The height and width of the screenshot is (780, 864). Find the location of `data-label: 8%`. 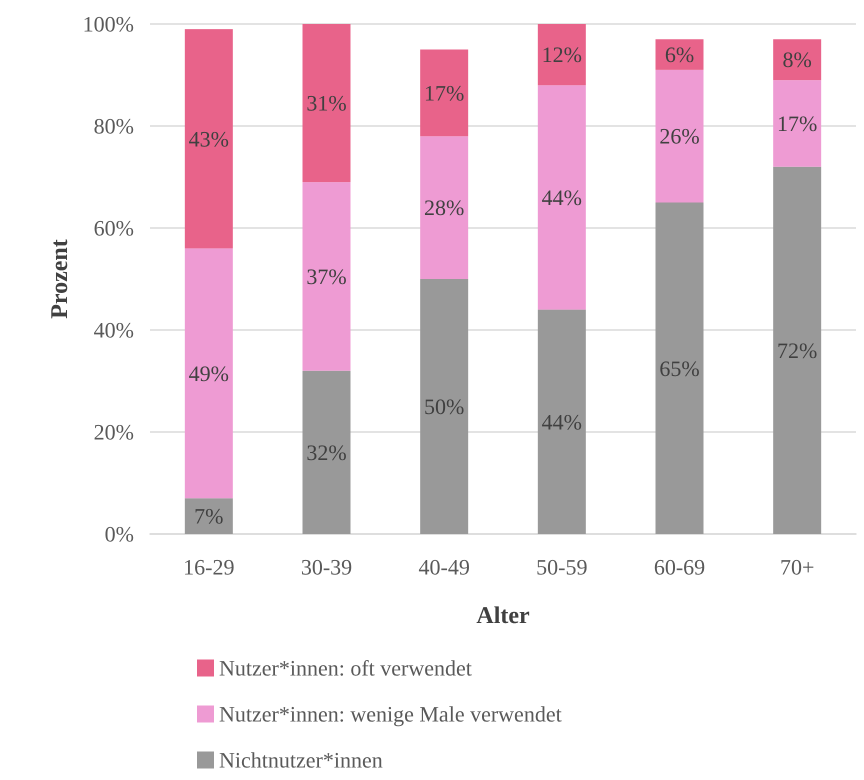

data-label: 8% is located at coordinates (797, 59).